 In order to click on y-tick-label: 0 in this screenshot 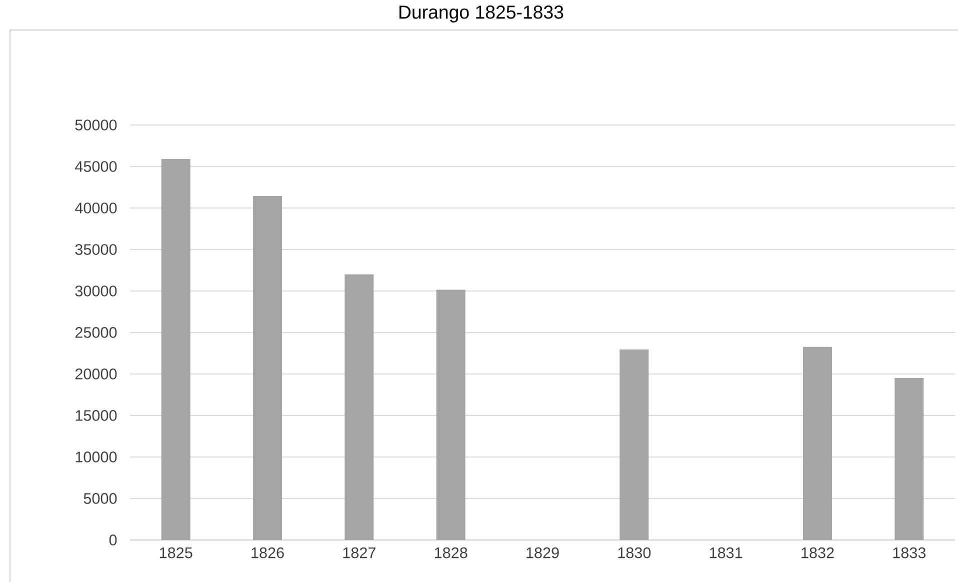, I will do `click(113, 540)`.